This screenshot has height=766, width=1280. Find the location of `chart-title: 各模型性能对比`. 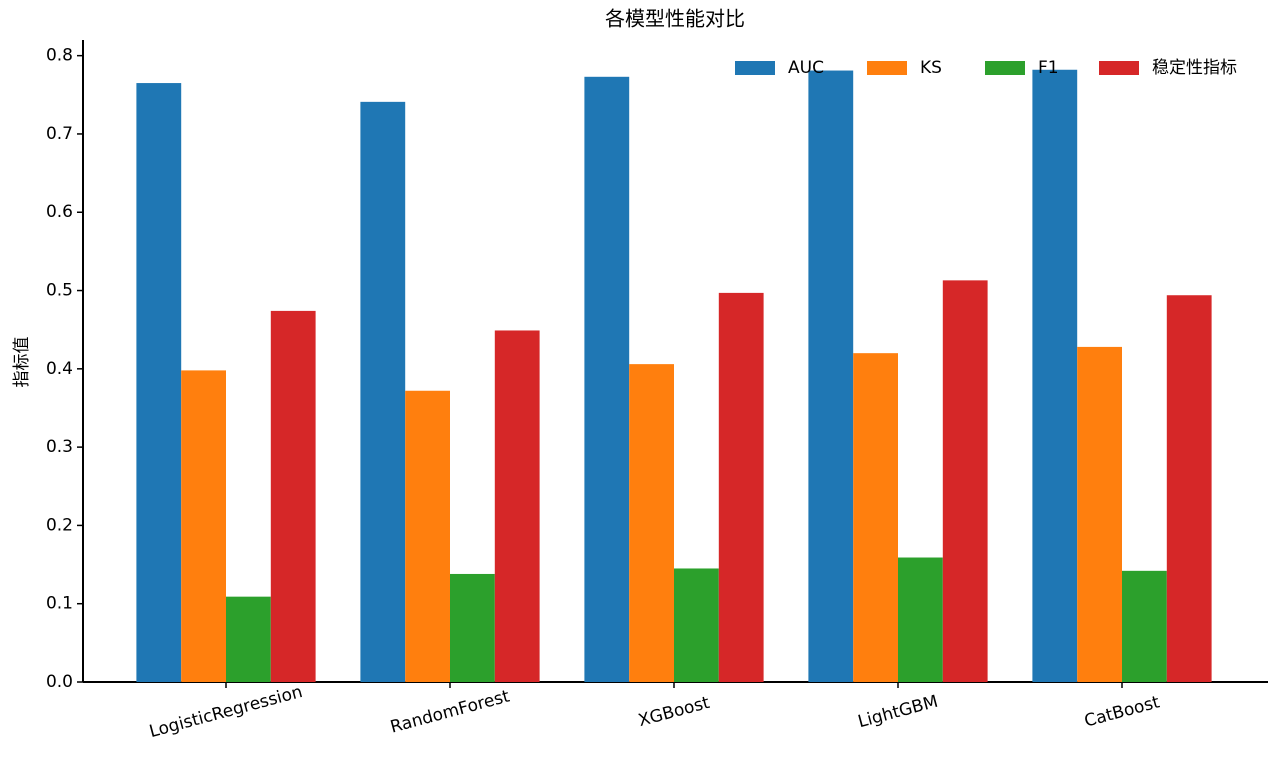

chart-title: 各模型性能对比 is located at coordinates (675, 19).